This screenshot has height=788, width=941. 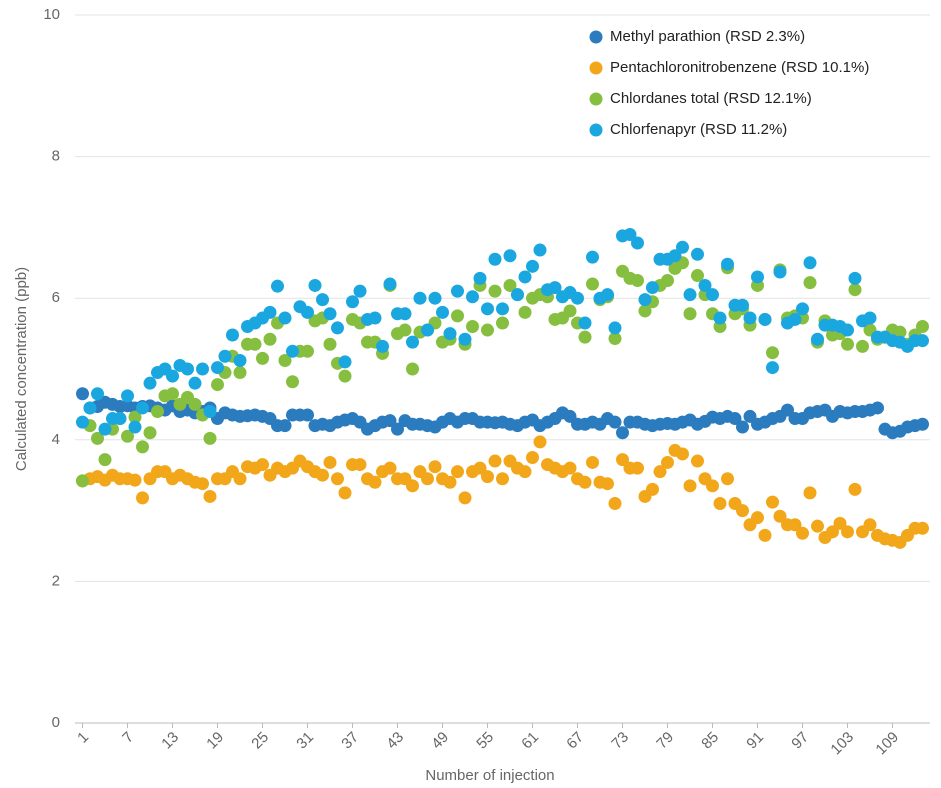 I want to click on x-tick-label: 67, so click(x=575, y=741).